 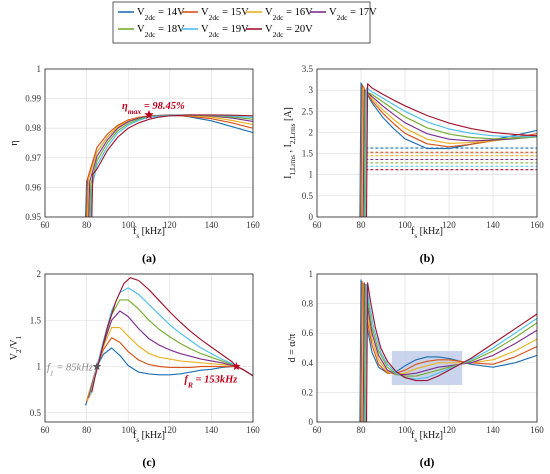 I want to click on y-axis-label: V2/V1, so click(x=16, y=347).